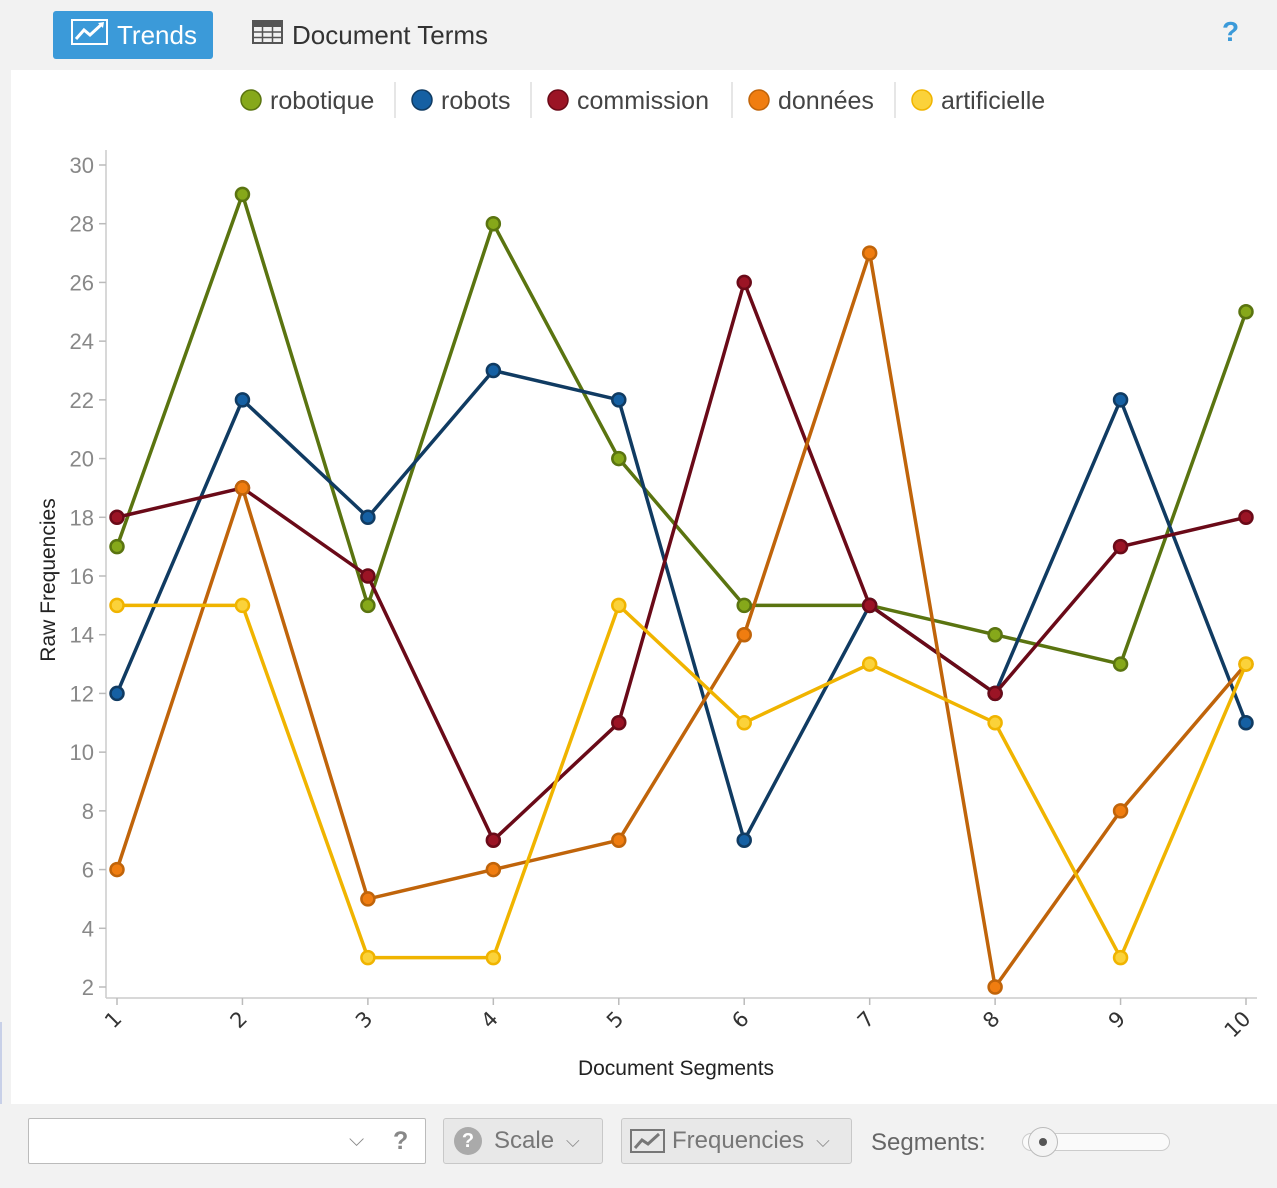 The width and height of the screenshot is (1277, 1188). I want to click on question-circle-icon: ?, so click(468, 1141).